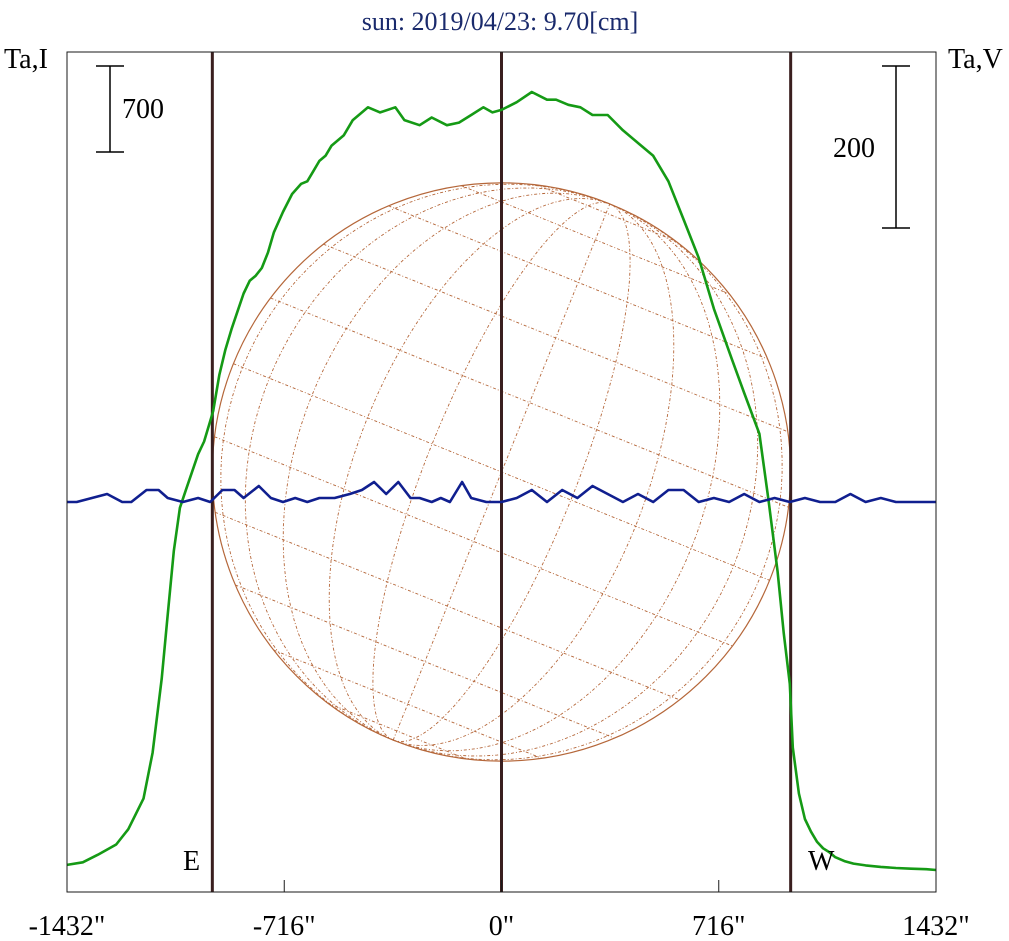  Describe the element at coordinates (718, 926) in the screenshot. I see `x-tick-label: 716"` at that location.